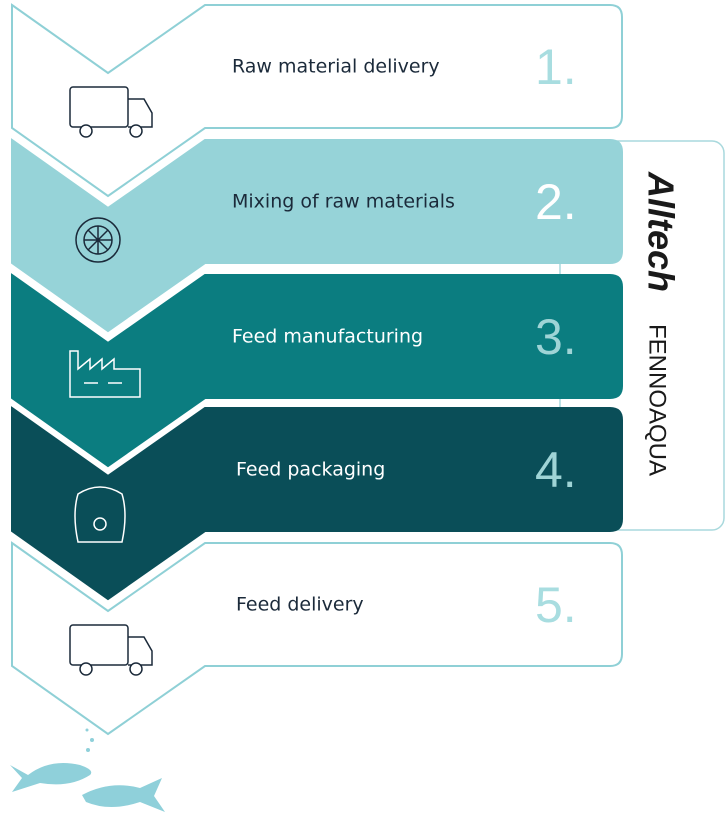 The height and width of the screenshot is (818, 726). Describe the element at coordinates (556, 605) in the screenshot. I see `step-number: 5.` at that location.